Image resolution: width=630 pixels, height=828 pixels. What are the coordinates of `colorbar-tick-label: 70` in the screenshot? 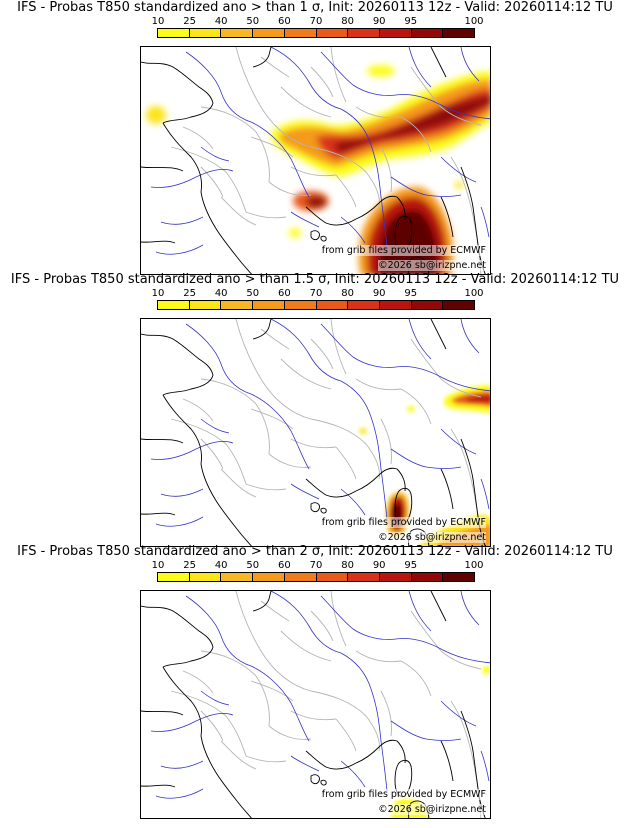 It's located at (316, 565).